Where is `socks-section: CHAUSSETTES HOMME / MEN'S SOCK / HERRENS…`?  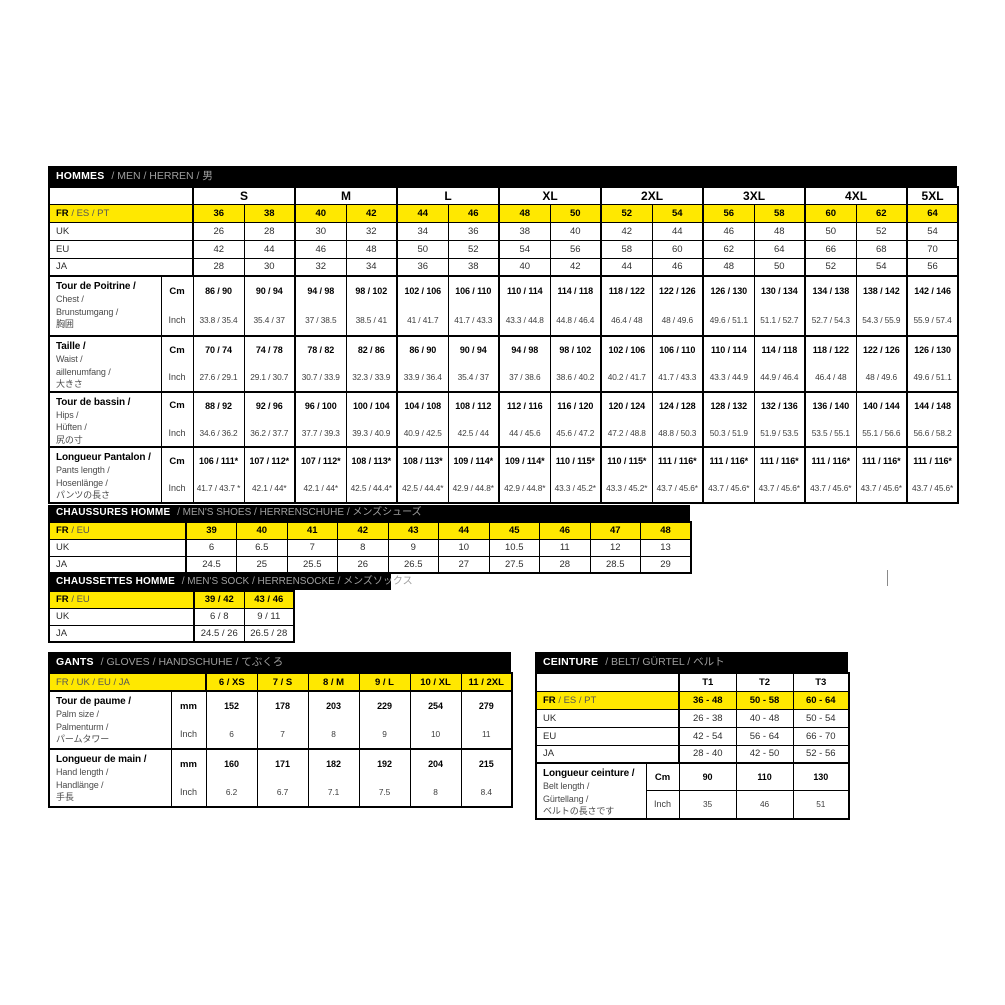
socks-section: CHAUSSETTES HOMME / MEN'S SOCK / HERRENS… is located at coordinates (230, 608).